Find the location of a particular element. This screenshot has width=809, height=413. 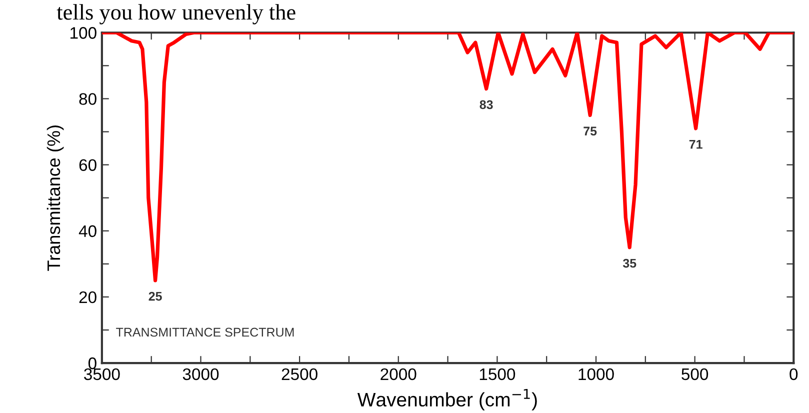

annotation: 75 is located at coordinates (590, 131).